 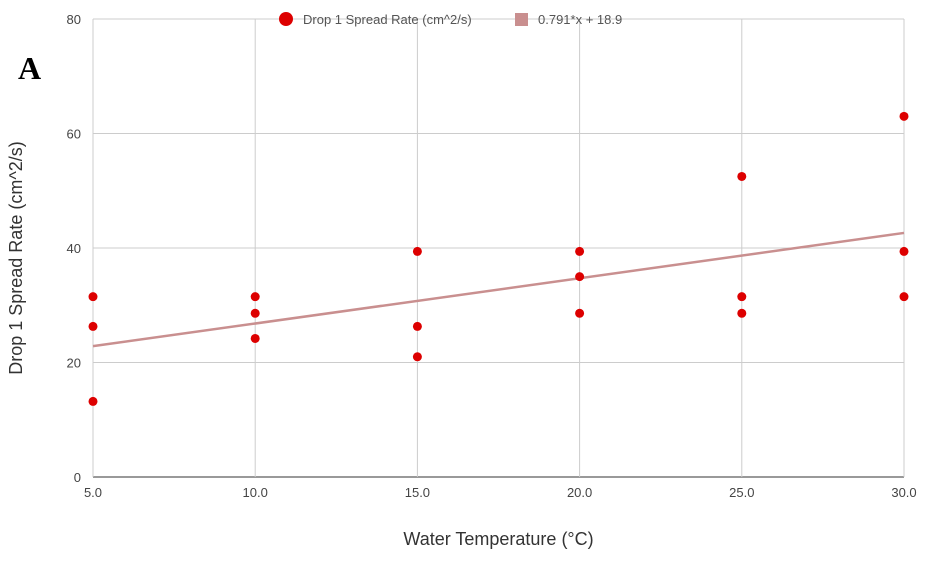 What do you see at coordinates (74, 134) in the screenshot?
I see `y-tick-label: 60` at bounding box center [74, 134].